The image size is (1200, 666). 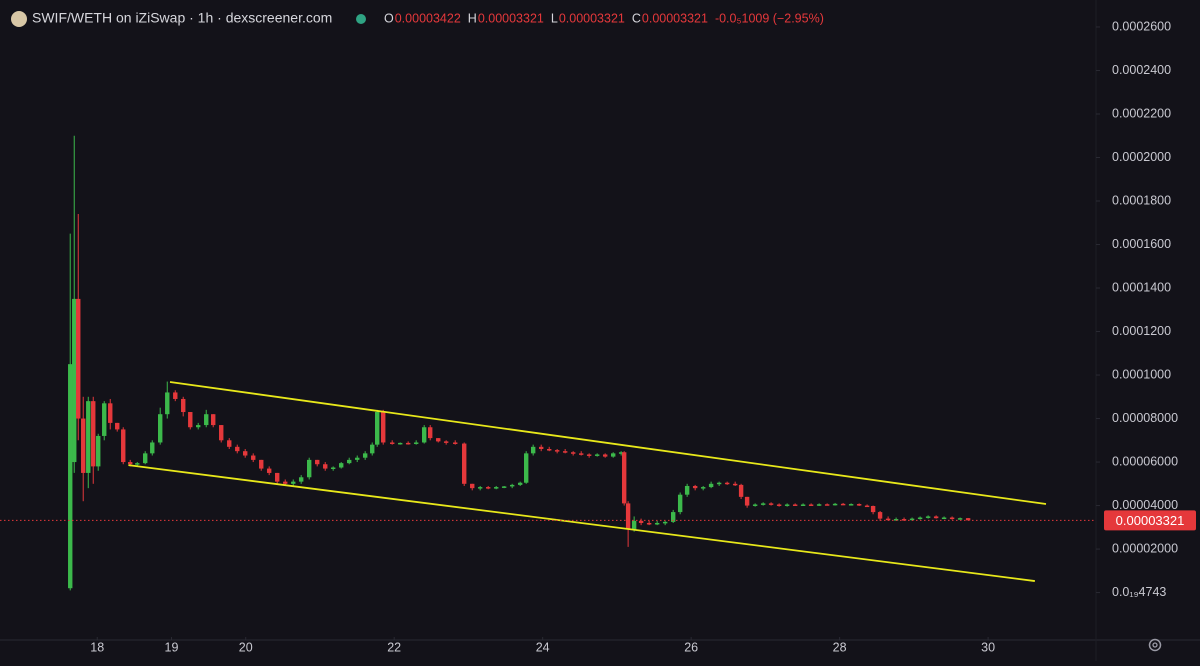 I want to click on y-tick-label: 0.0₁₉4743, so click(x=1139, y=592).